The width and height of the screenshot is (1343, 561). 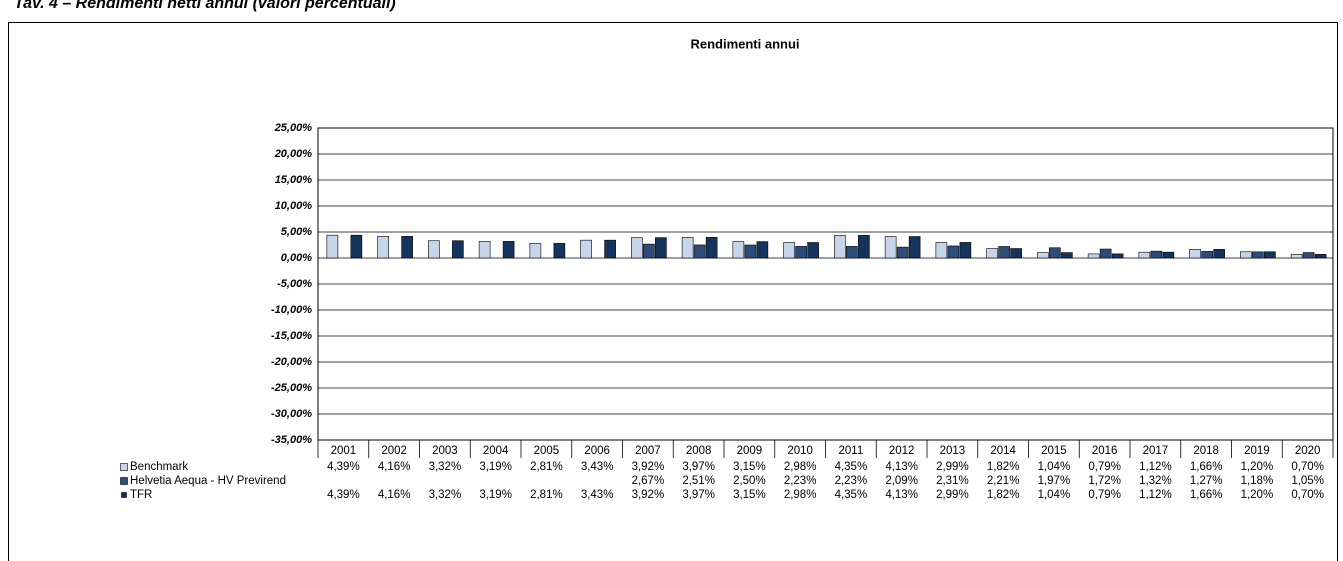 What do you see at coordinates (800, 451) in the screenshot?
I see `x-tick-label: 2010` at bounding box center [800, 451].